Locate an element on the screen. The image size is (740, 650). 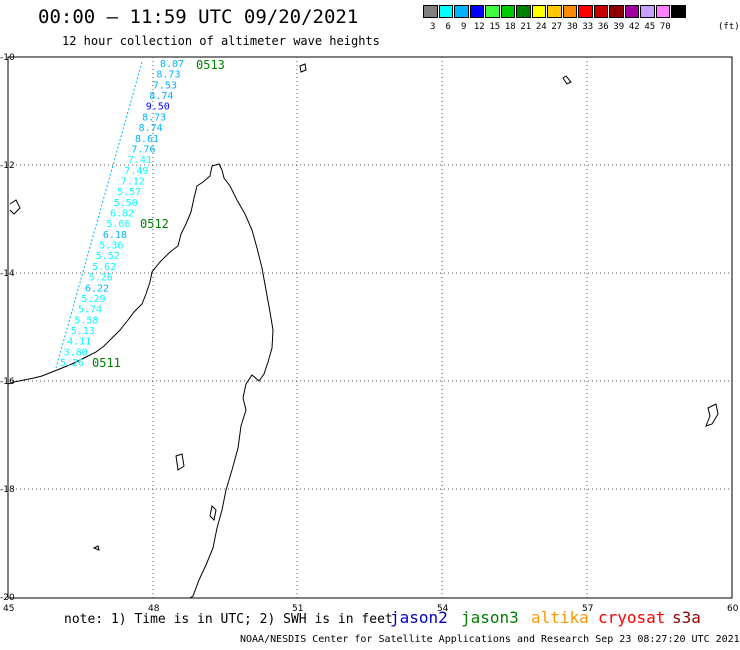
scale-label: 70 is located at coordinates (665, 27).